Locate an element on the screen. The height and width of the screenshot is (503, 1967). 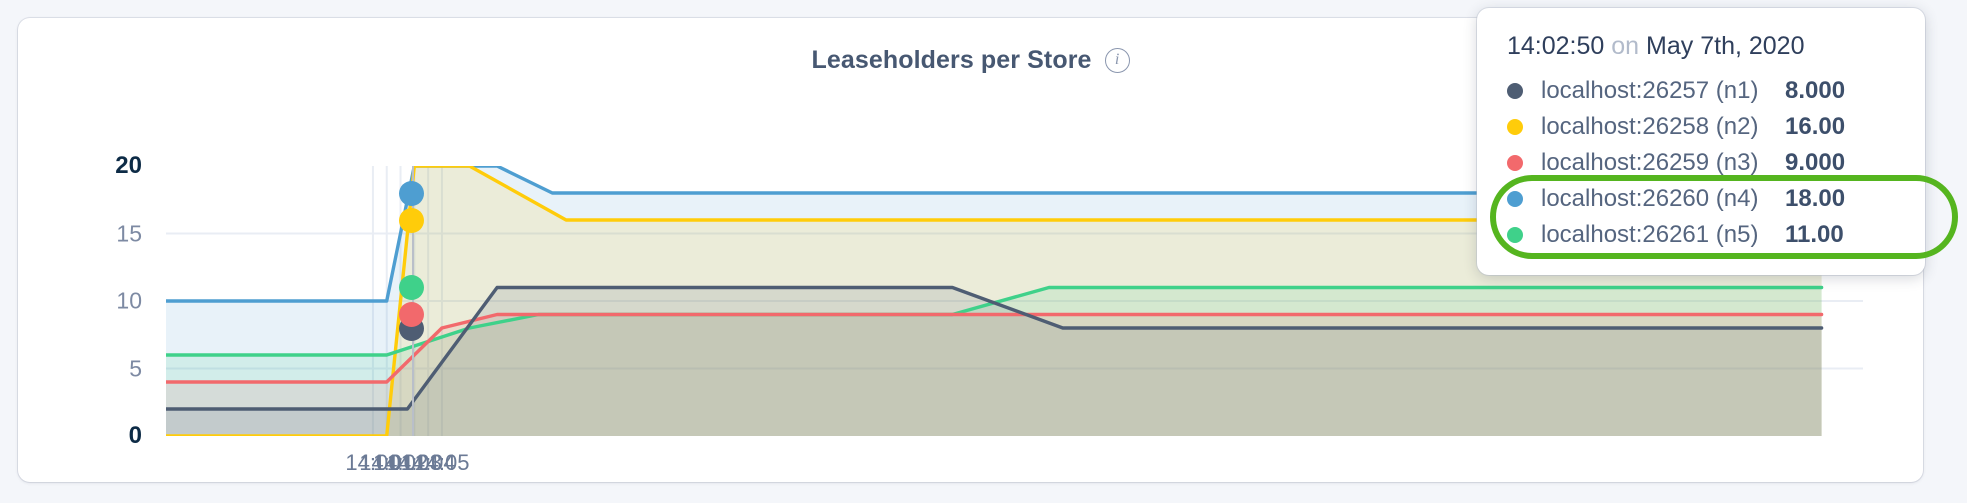
tooltip-series-value: 8.000 is located at coordinates (1815, 90).